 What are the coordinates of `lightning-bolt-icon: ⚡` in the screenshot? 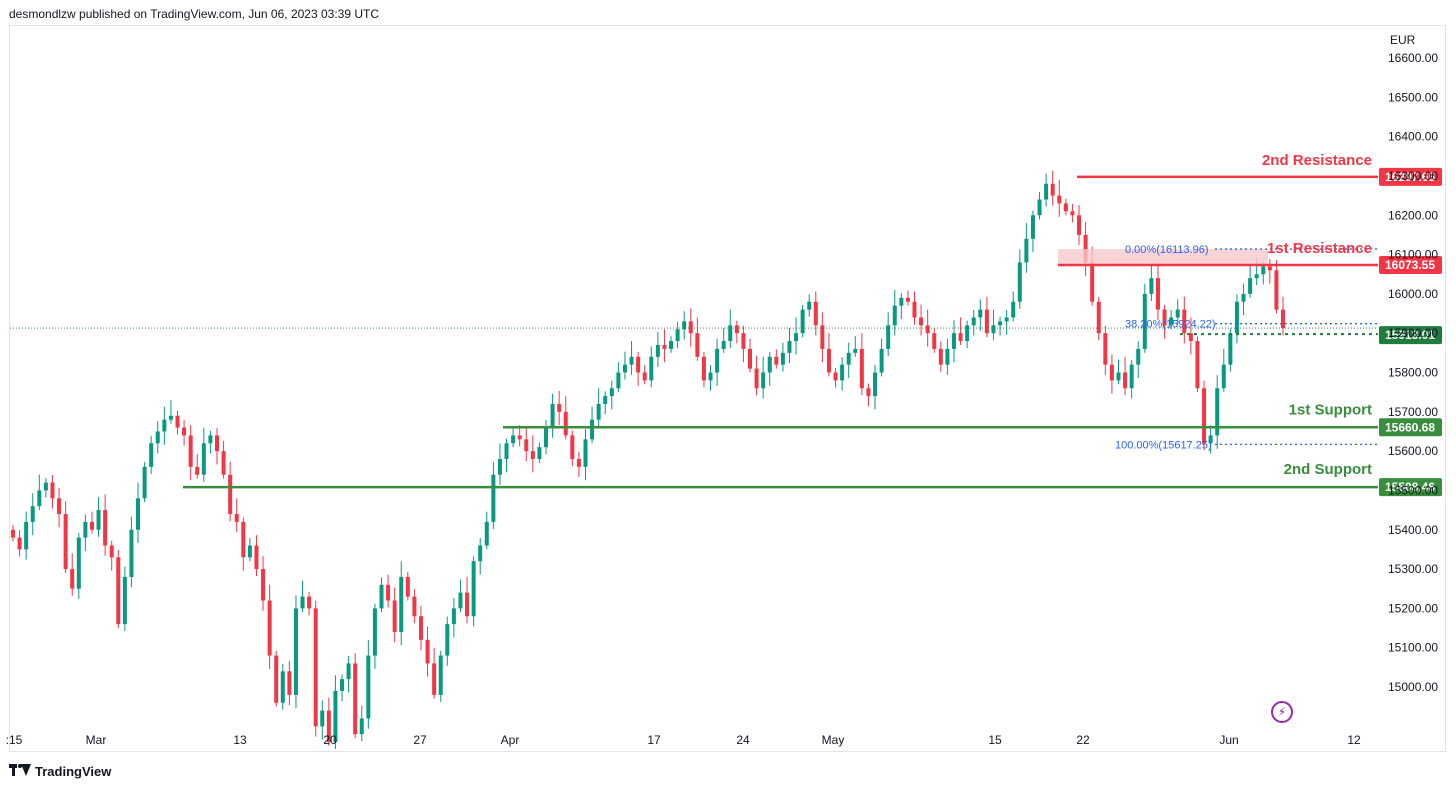 It's located at (1282, 712).